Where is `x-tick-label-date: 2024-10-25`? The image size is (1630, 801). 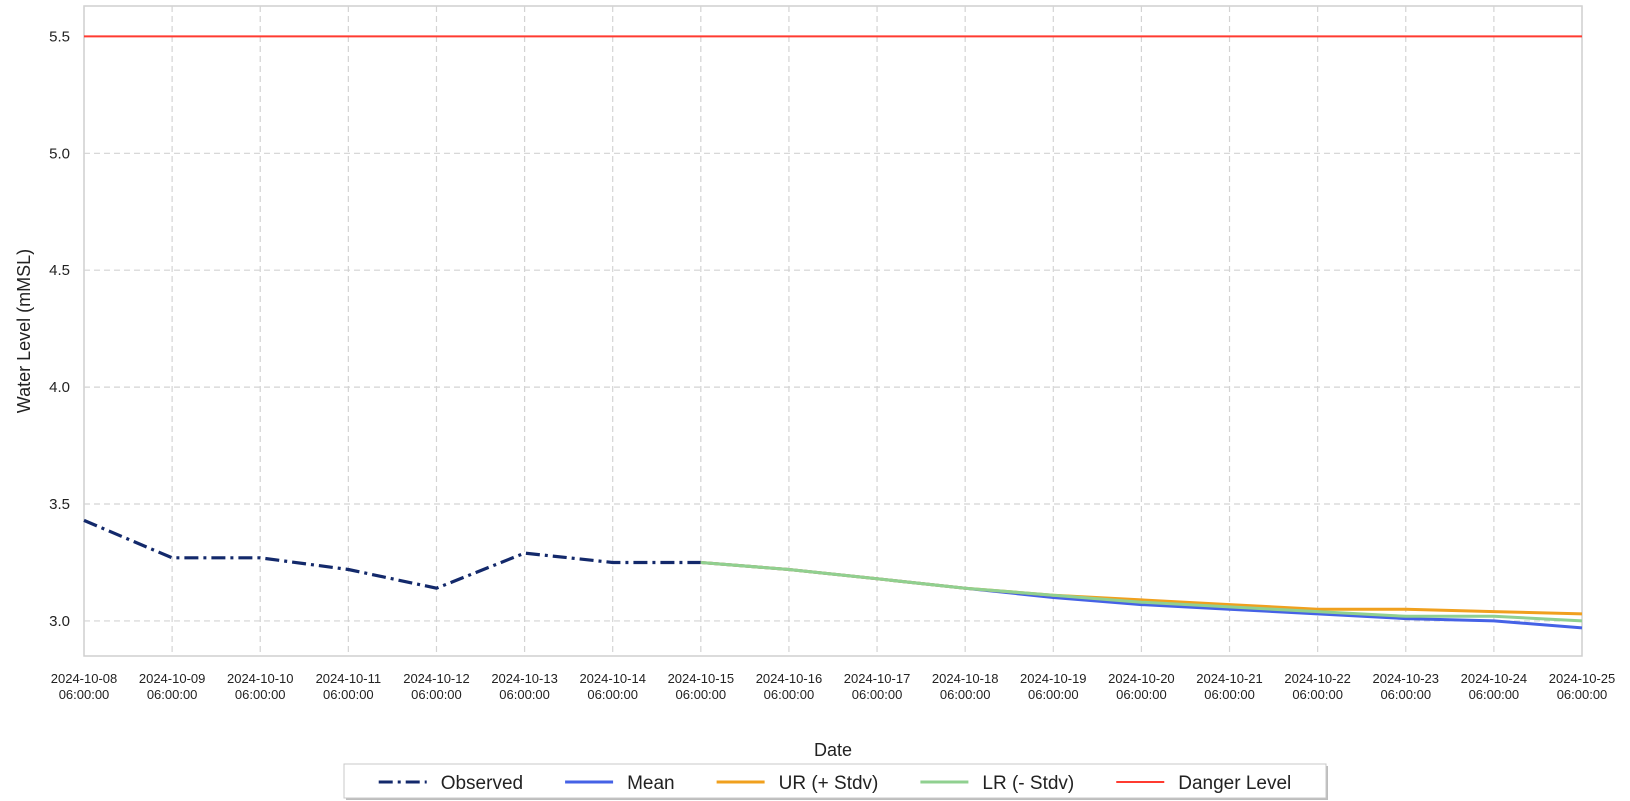 x-tick-label-date: 2024-10-25 is located at coordinates (1582, 678).